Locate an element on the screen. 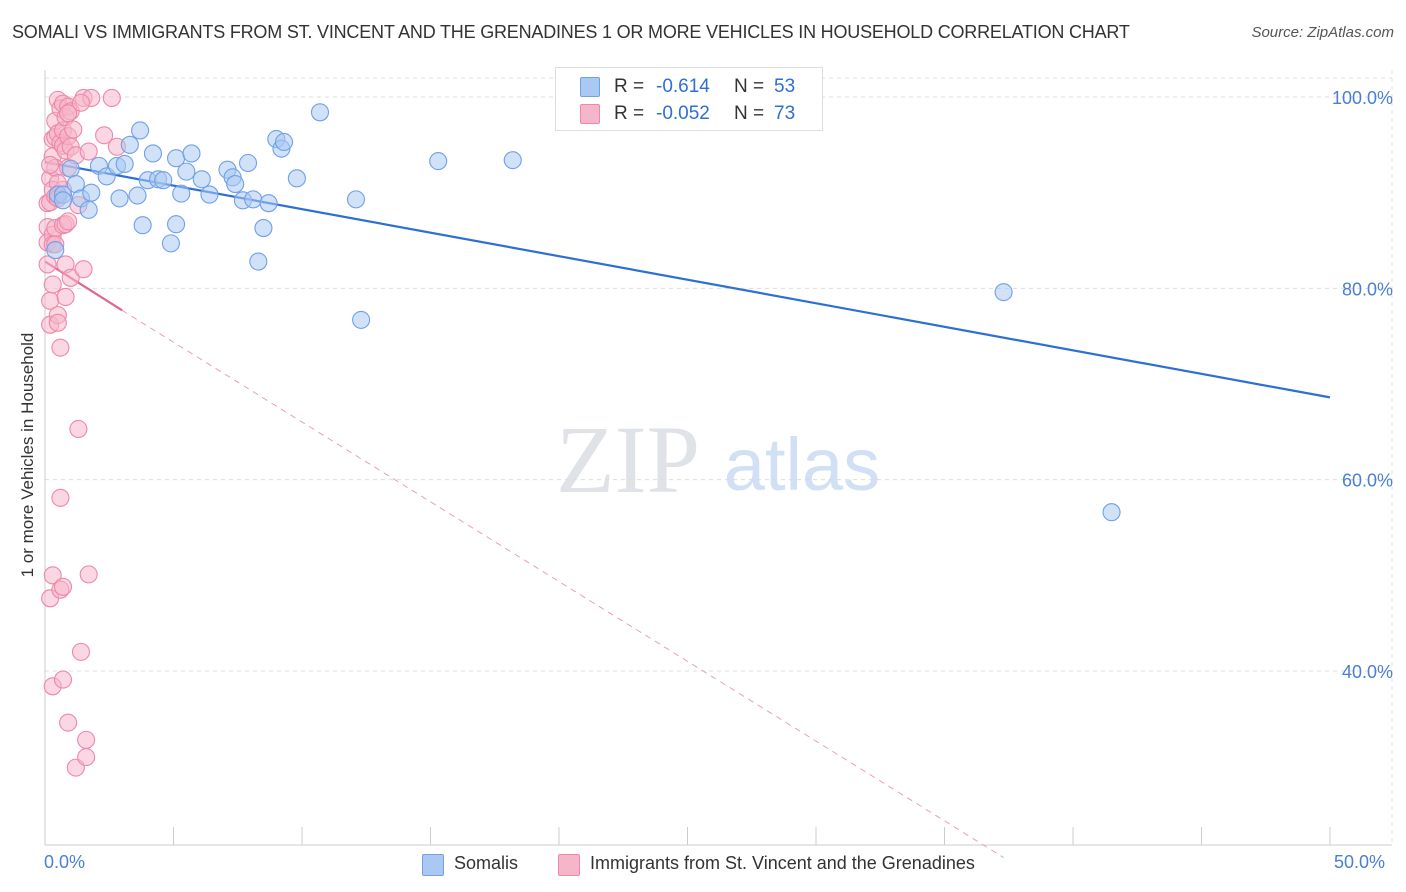 The height and width of the screenshot is (892, 1406). y-tick-label: 100.0% is located at coordinates (1362, 98).